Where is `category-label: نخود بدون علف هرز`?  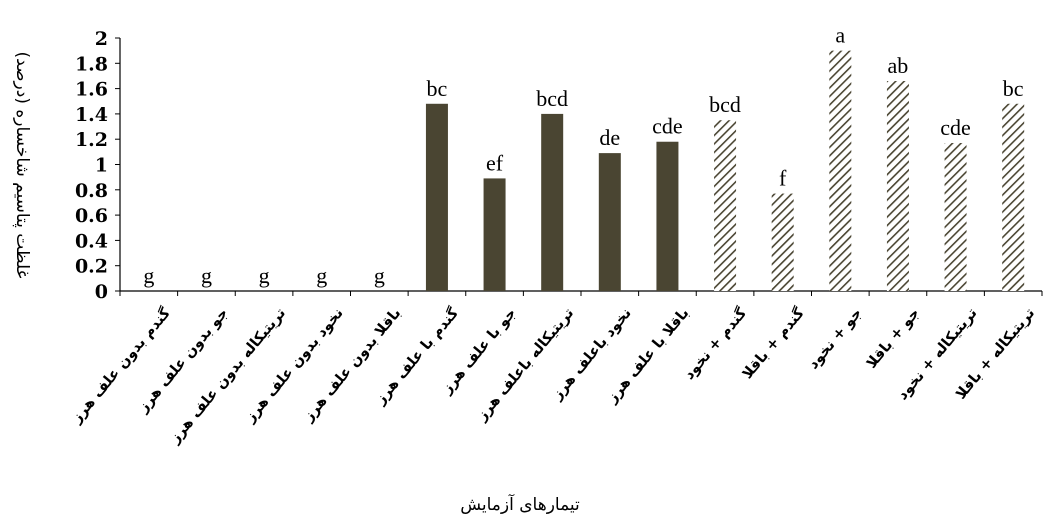
category-label: نخود بدون علف هرز is located at coordinates (294, 365).